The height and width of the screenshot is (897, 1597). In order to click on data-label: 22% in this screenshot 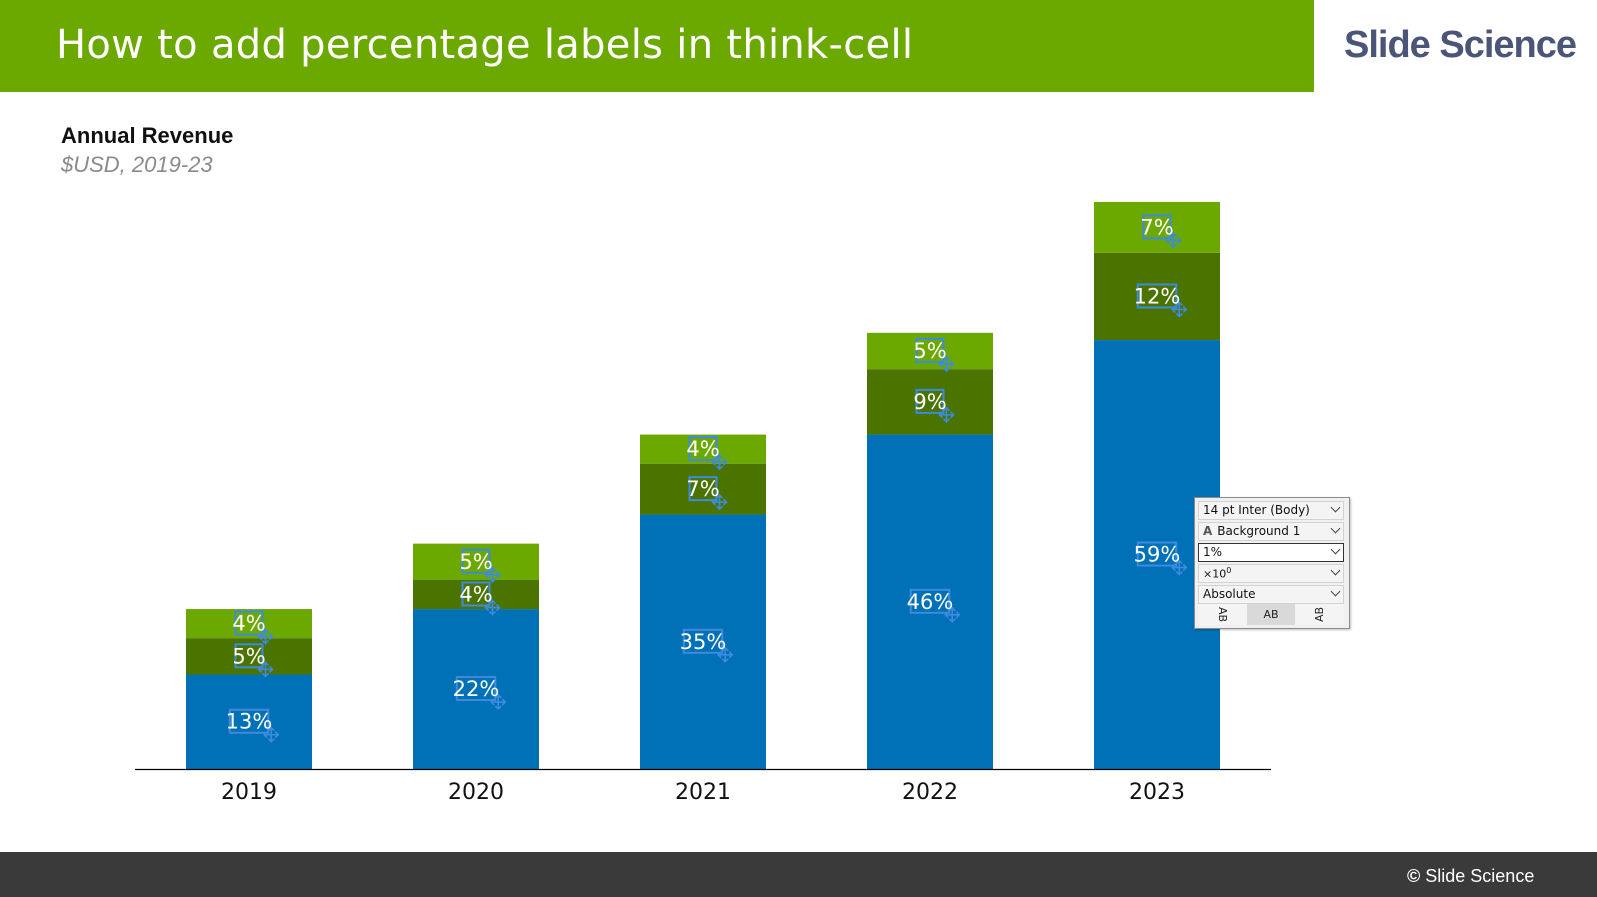, I will do `click(476, 689)`.